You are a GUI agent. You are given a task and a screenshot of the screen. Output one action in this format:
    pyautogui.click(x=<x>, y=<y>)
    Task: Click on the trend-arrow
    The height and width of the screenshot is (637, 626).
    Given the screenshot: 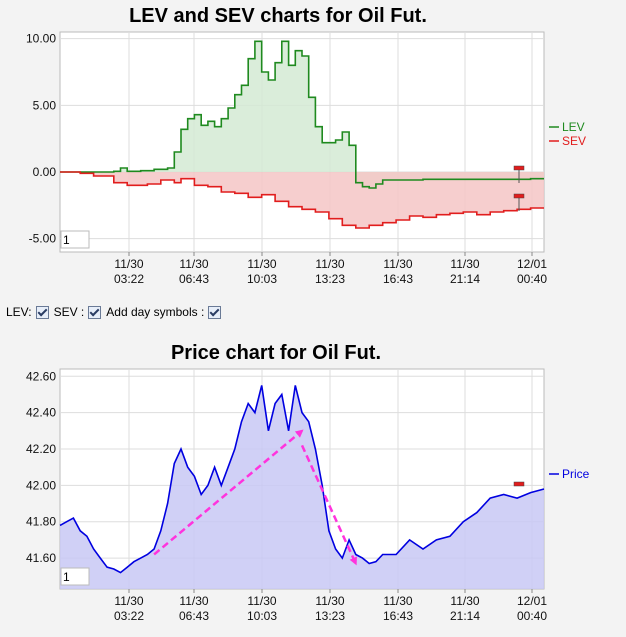 What is the action you would take?
    pyautogui.click(x=228, y=492)
    